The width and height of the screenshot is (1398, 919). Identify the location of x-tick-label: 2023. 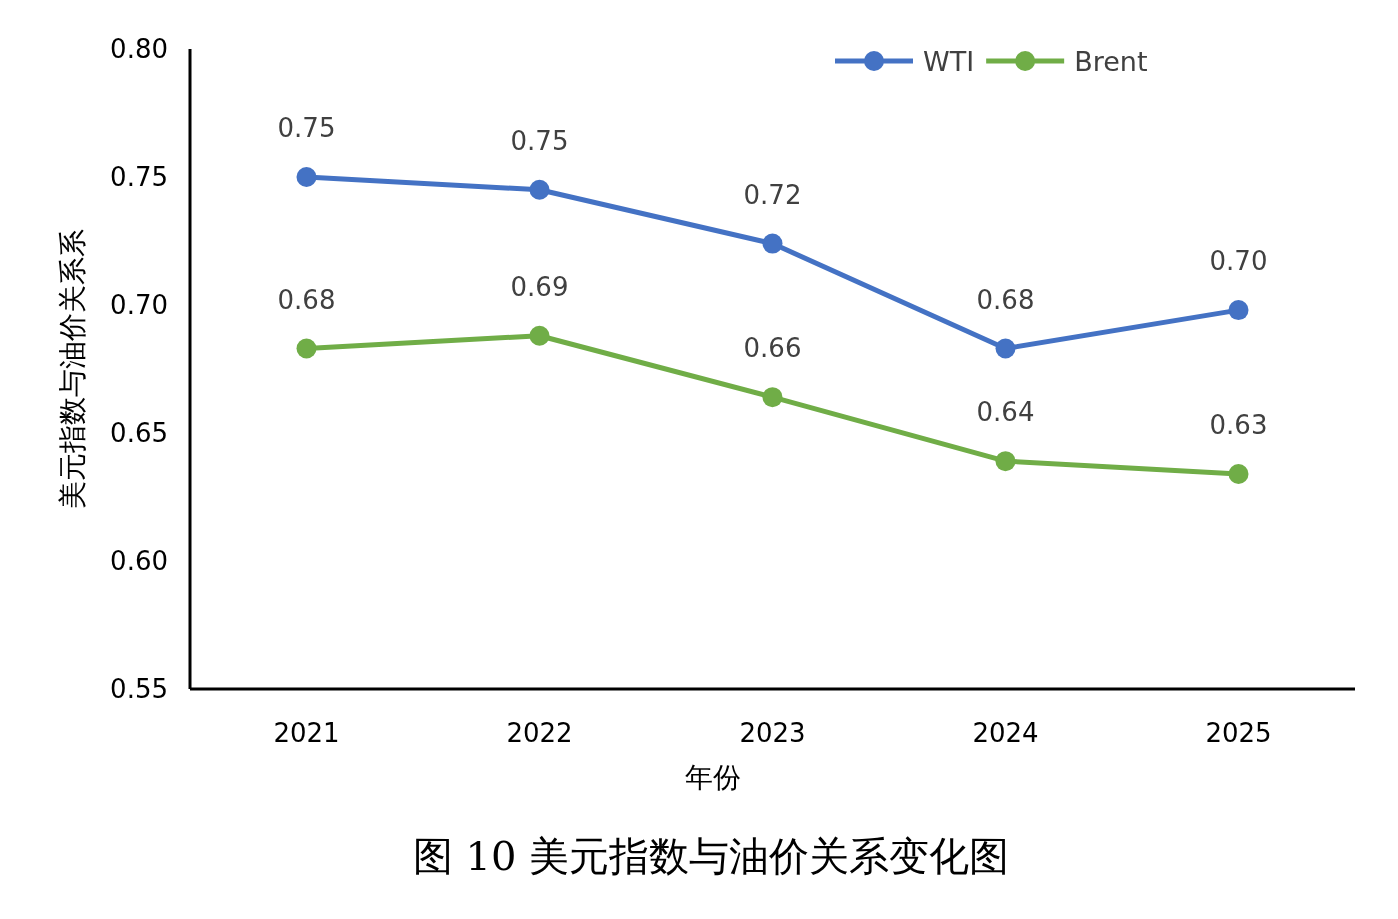
(772, 733).